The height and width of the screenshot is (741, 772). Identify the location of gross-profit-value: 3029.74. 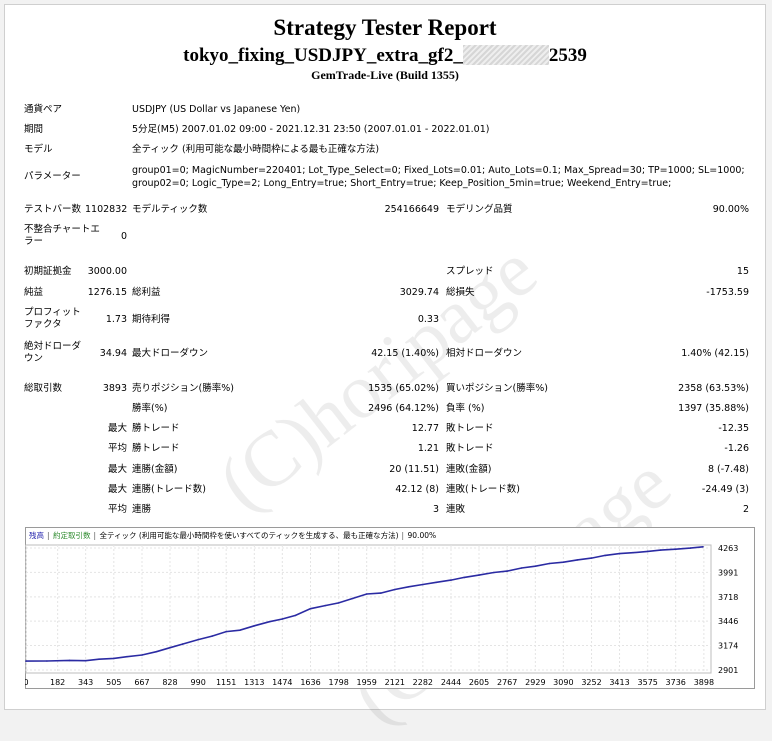
(419, 292).